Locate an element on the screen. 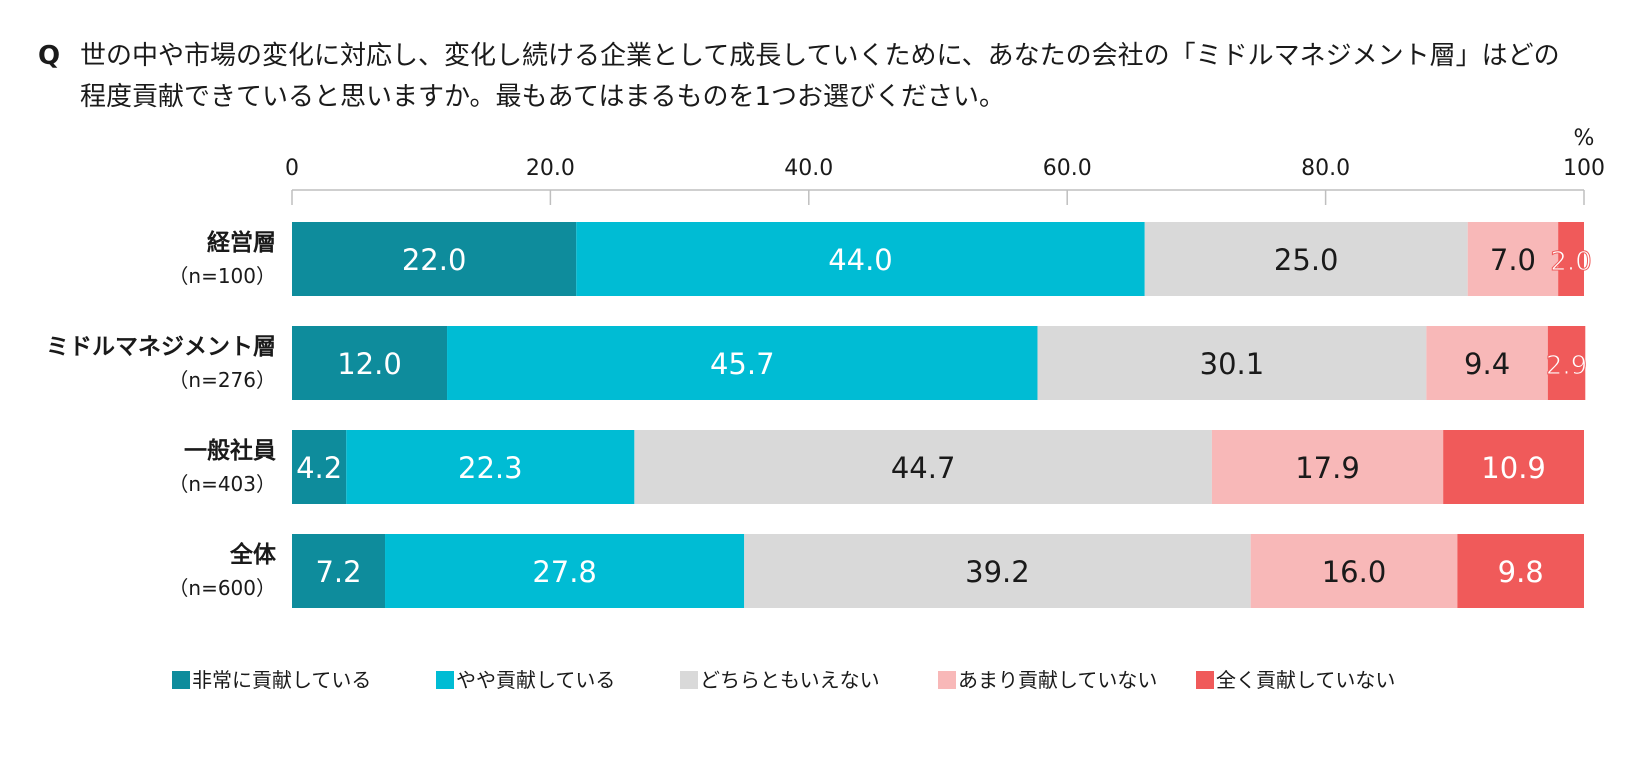 The width and height of the screenshot is (1628, 760). data-label: 7.2 is located at coordinates (338, 572).